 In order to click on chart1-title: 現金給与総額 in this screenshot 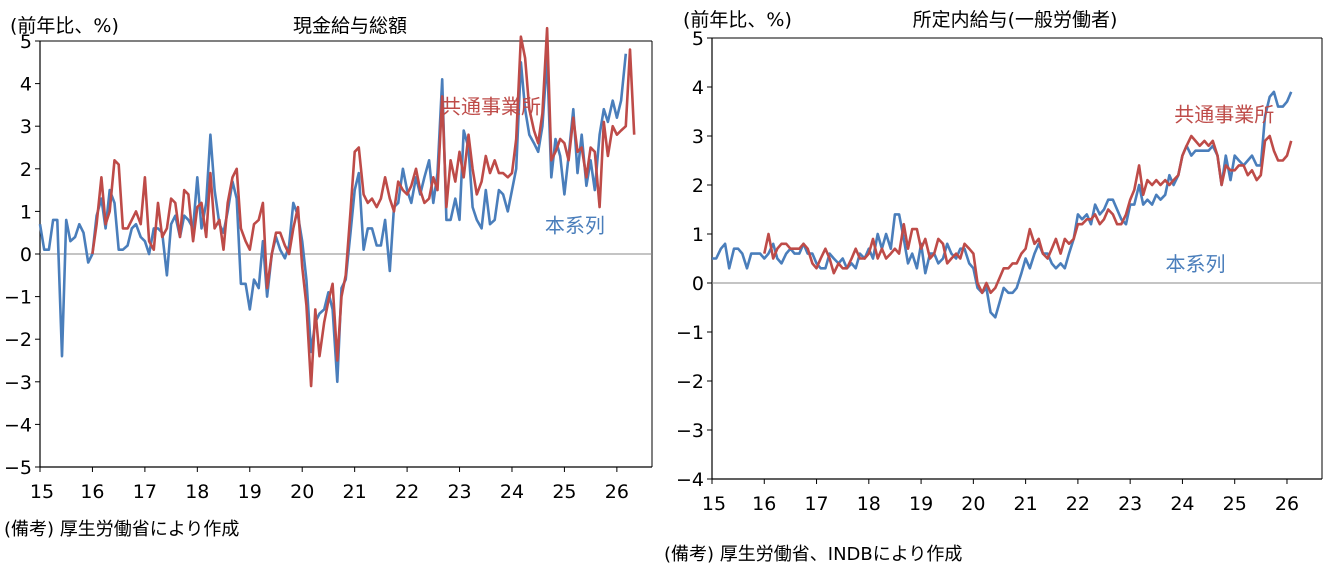, I will do `click(350, 26)`.